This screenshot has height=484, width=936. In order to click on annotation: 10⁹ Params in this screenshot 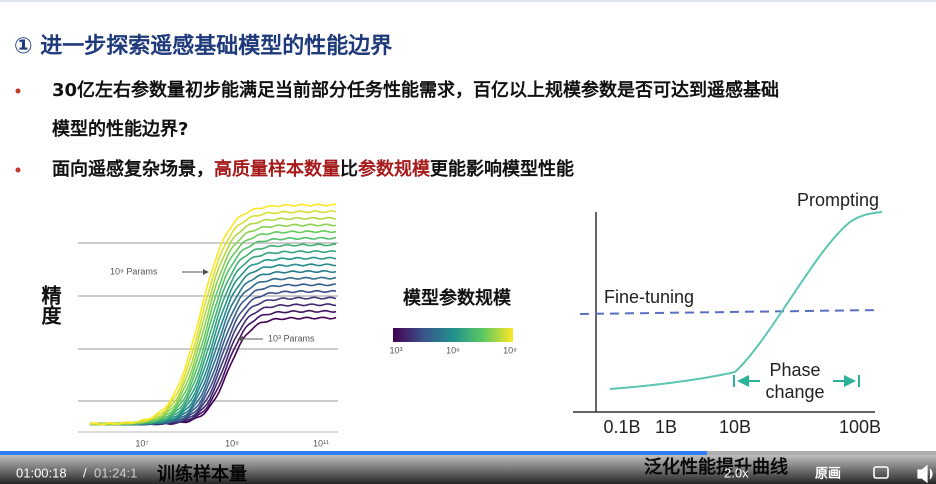, I will do `click(134, 271)`.